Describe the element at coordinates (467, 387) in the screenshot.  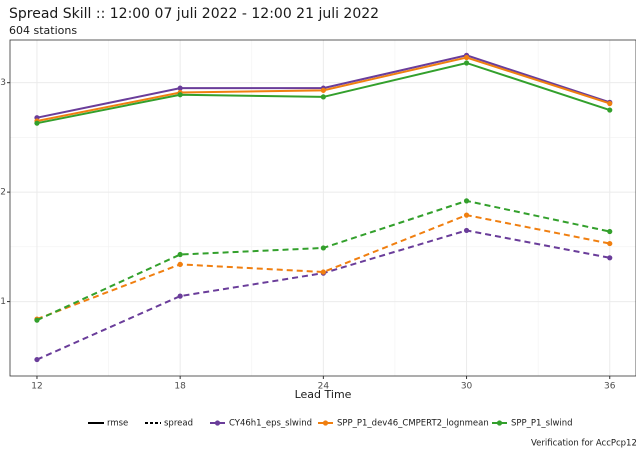
I see `x-tick-label: 30` at that location.